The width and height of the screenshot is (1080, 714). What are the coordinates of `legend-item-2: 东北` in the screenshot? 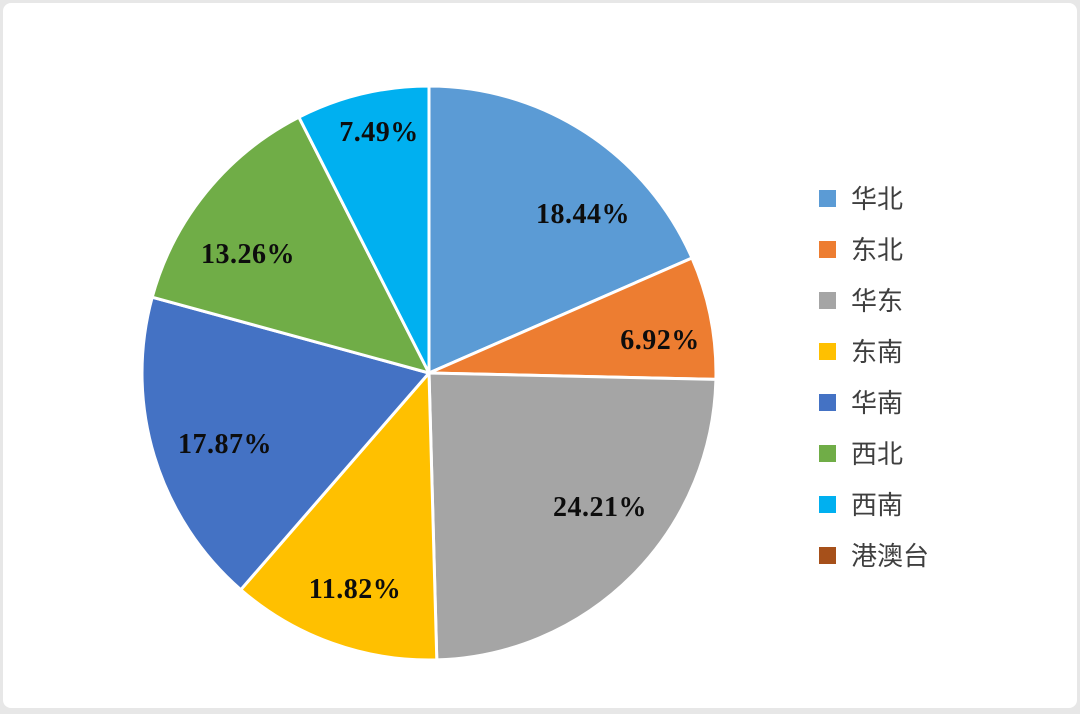 It's located at (874, 249).